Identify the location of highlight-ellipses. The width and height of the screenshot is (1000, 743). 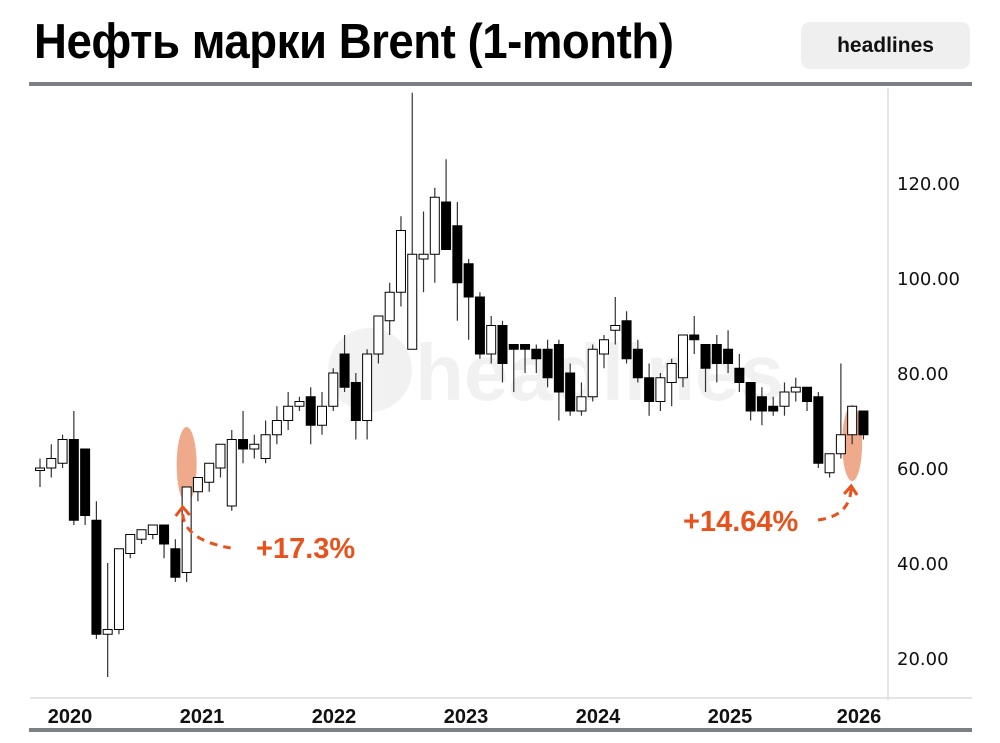
(519, 454).